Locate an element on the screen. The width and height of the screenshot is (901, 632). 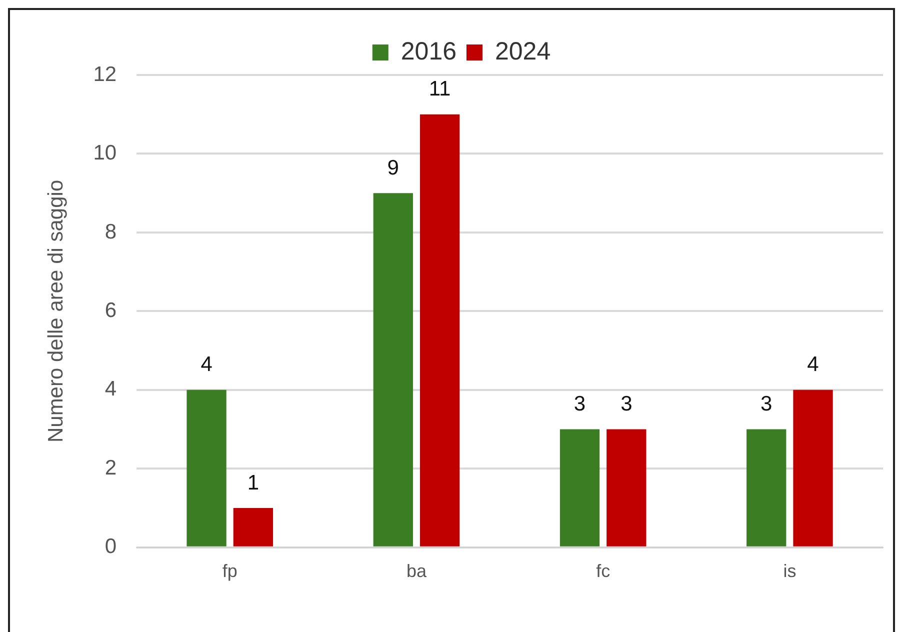
y-tick-label: 10 is located at coordinates (105, 153).